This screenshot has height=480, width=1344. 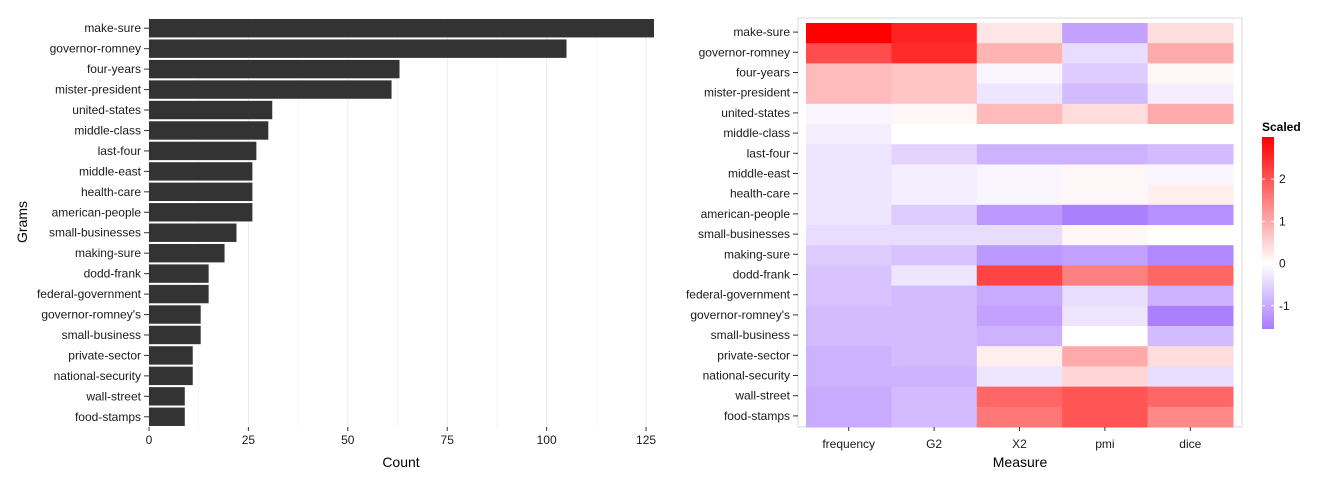 I want to click on bar-category-label: small-business, so click(x=101, y=335).